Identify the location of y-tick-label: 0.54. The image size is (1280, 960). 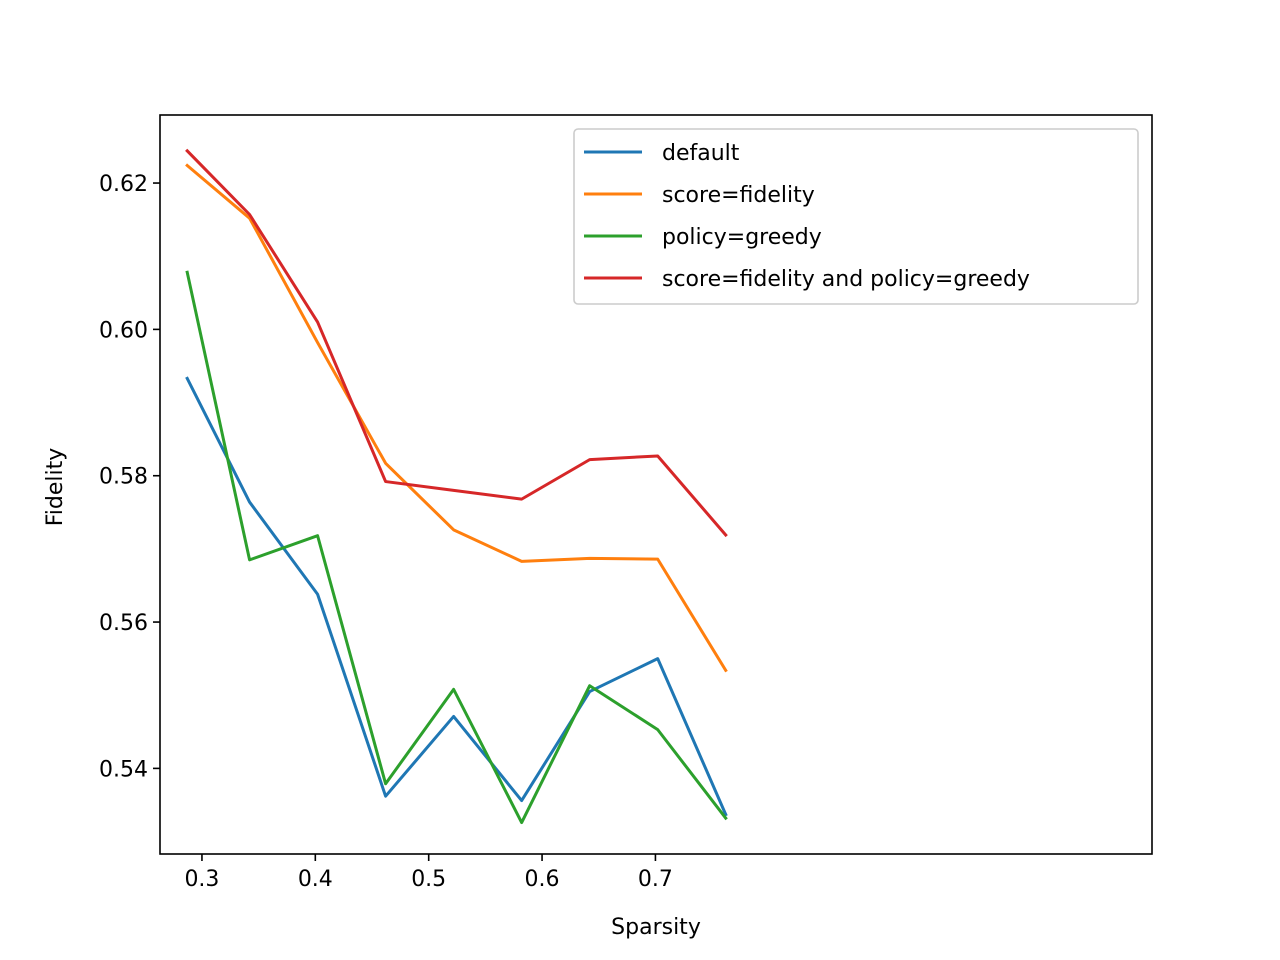
(123, 769).